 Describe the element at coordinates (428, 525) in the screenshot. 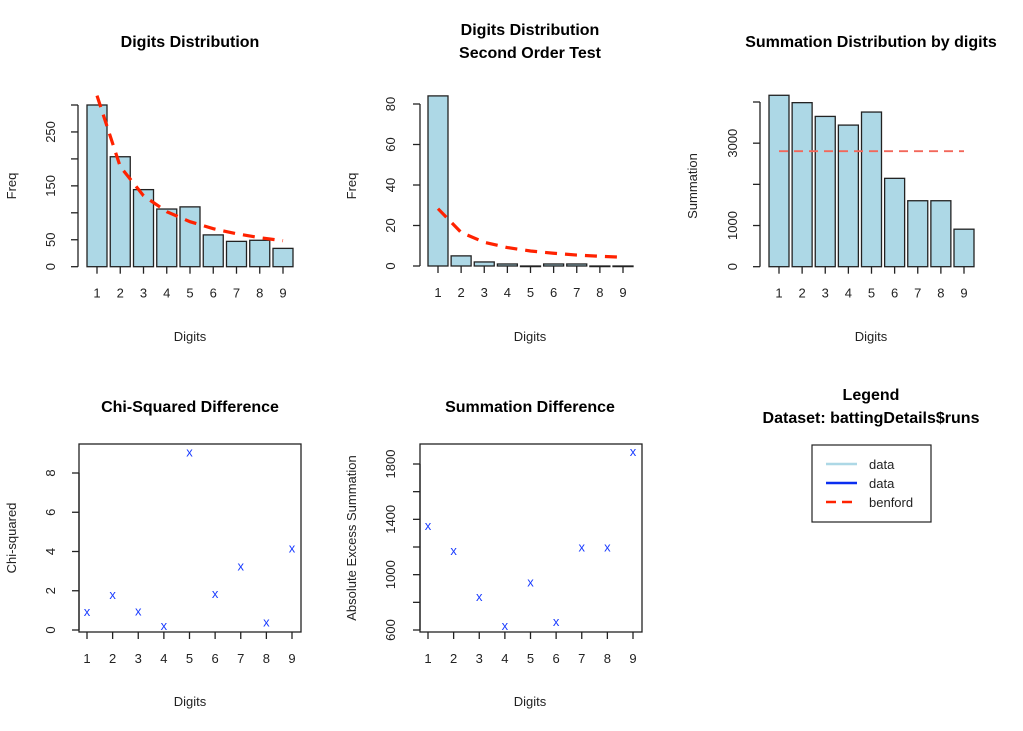

I see `point-digit-1: x` at that location.